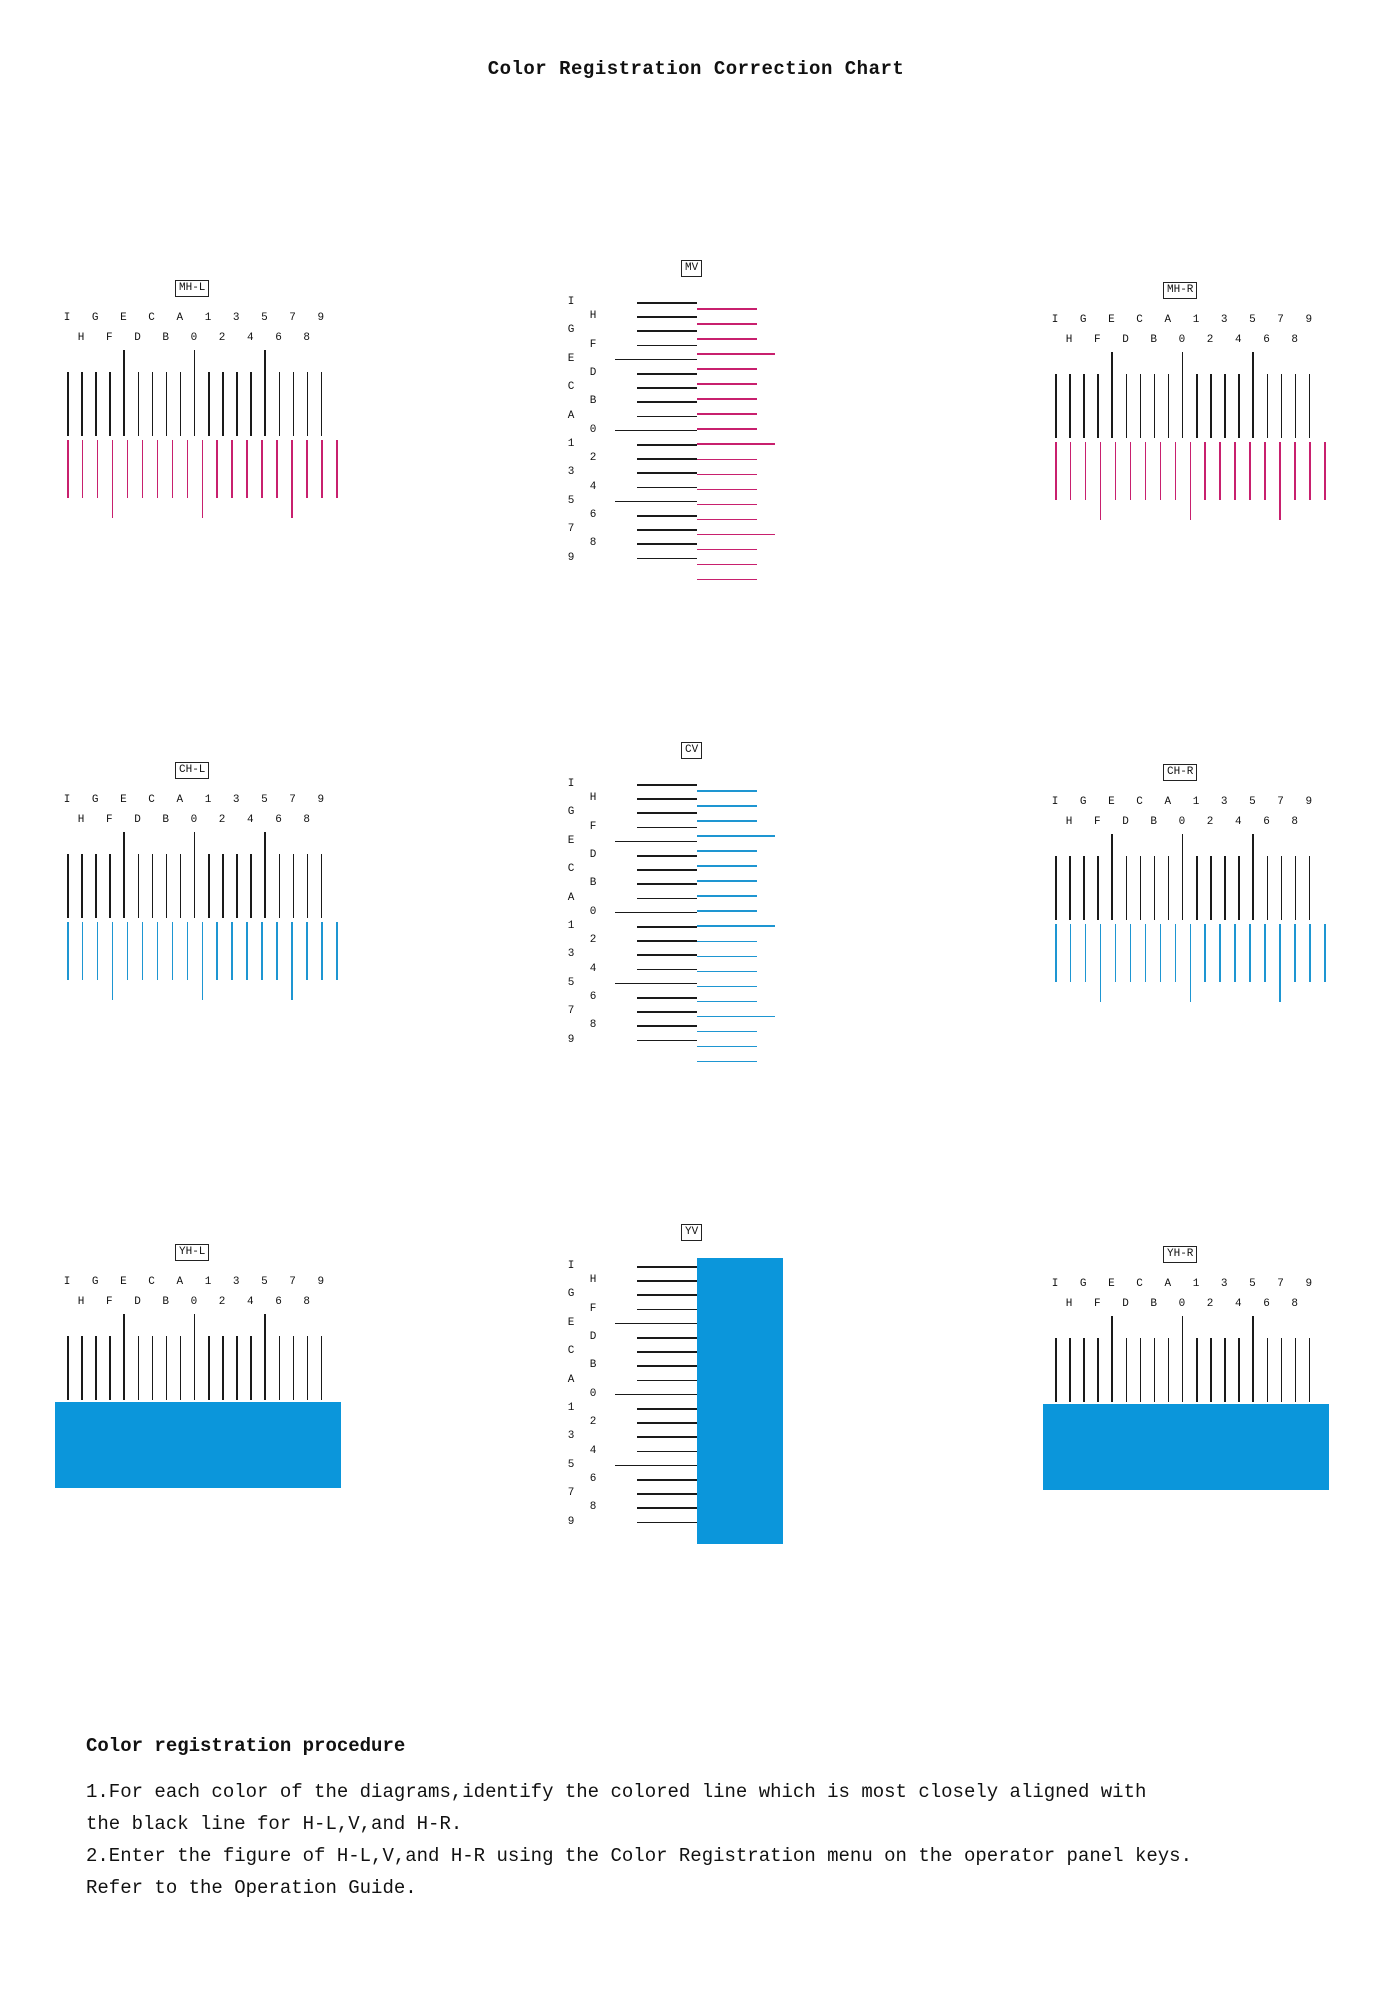  What do you see at coordinates (1182, 340) in the screenshot?
I see `scale-label-bottom: 0` at bounding box center [1182, 340].